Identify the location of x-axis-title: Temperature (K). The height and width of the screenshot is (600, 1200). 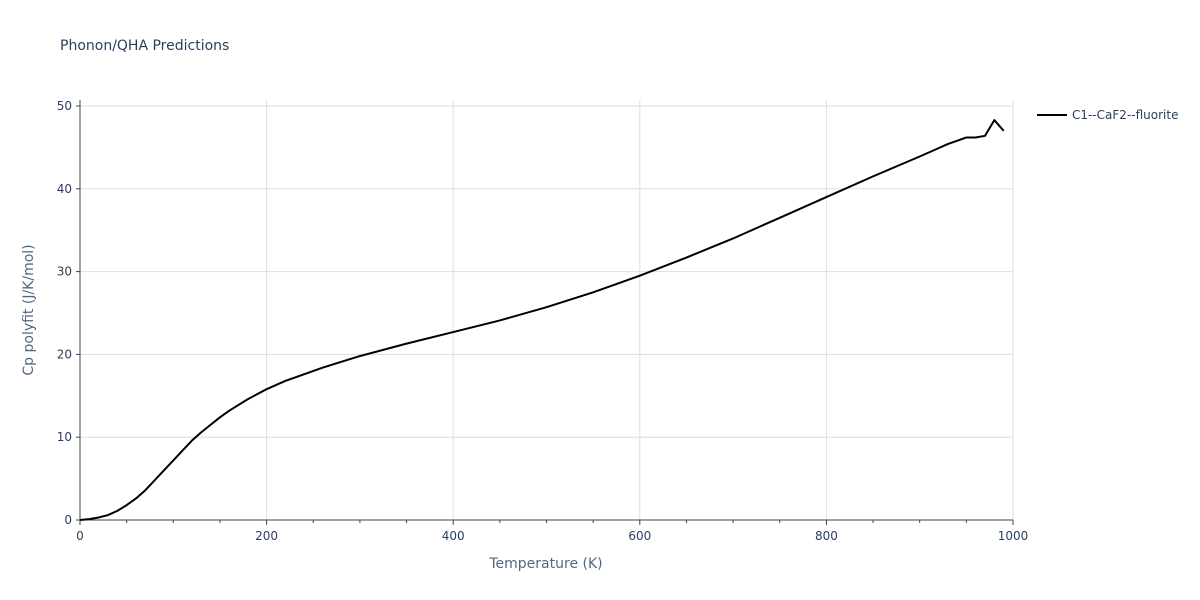
(545, 564).